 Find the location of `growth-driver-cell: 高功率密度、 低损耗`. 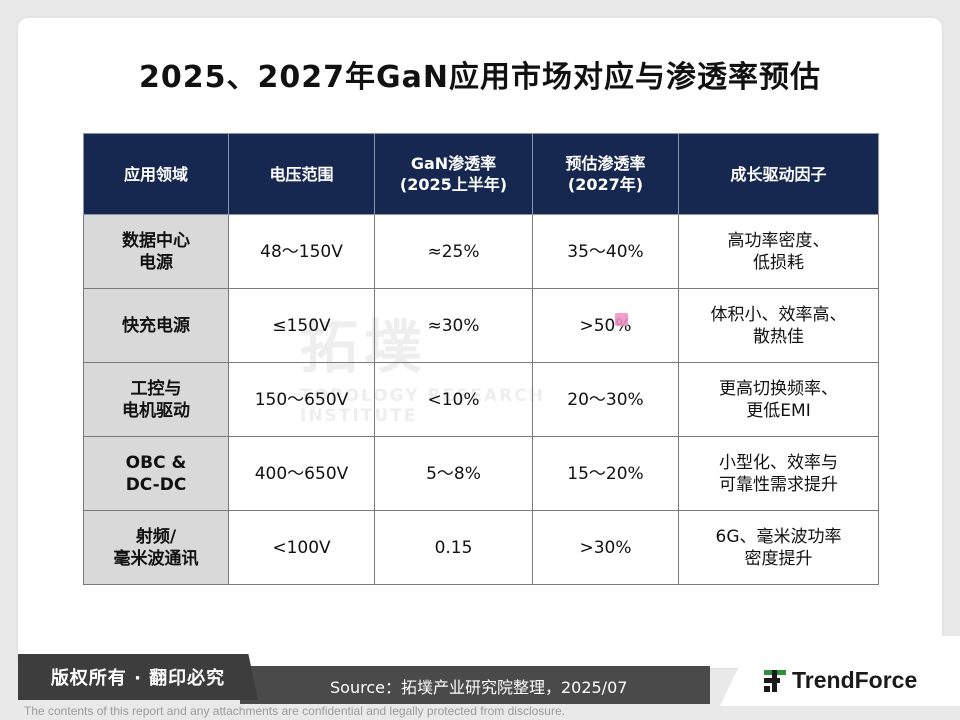

growth-driver-cell: 高功率密度、 低损耗 is located at coordinates (778, 251).